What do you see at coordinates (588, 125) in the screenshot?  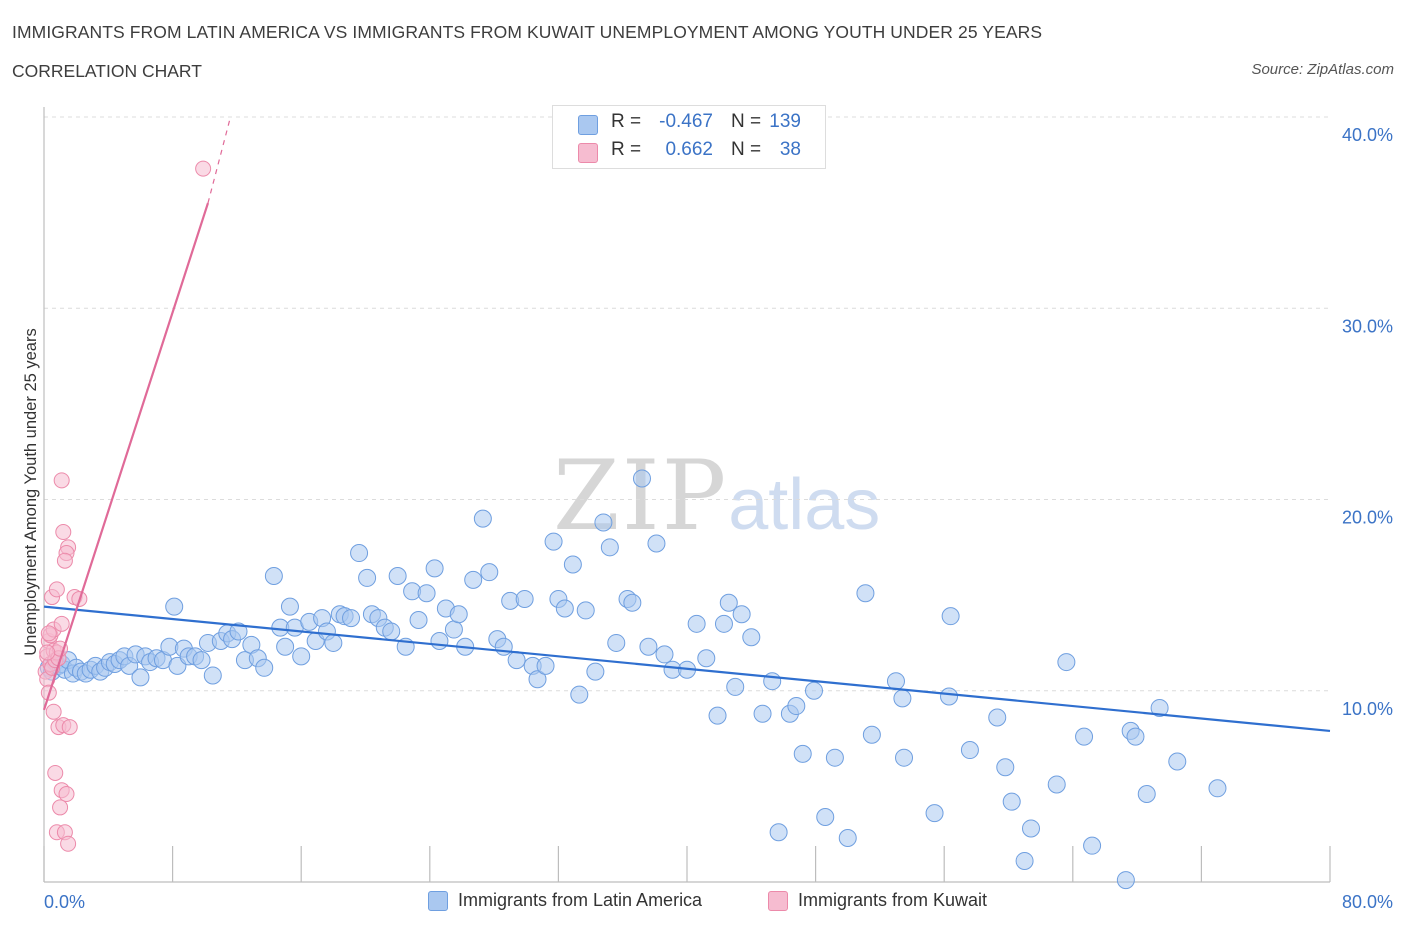 I see `legend-swatch-blue` at bounding box center [588, 125].